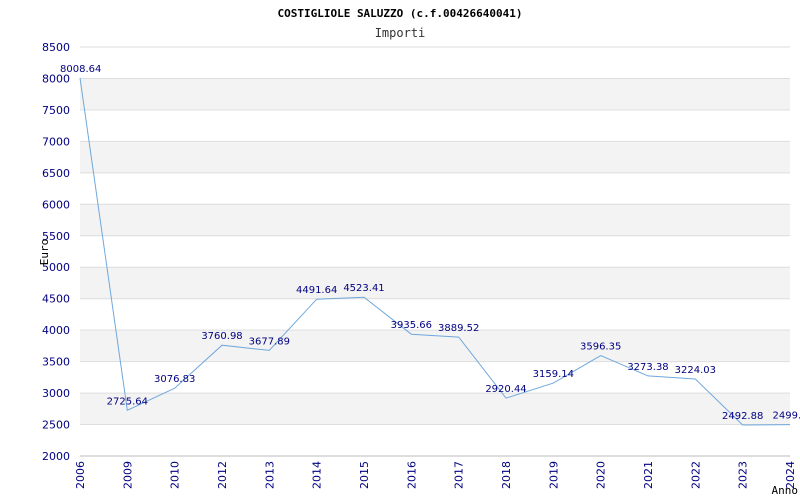 The image size is (800, 500). I want to click on data-label: 3224.03, so click(695, 370).